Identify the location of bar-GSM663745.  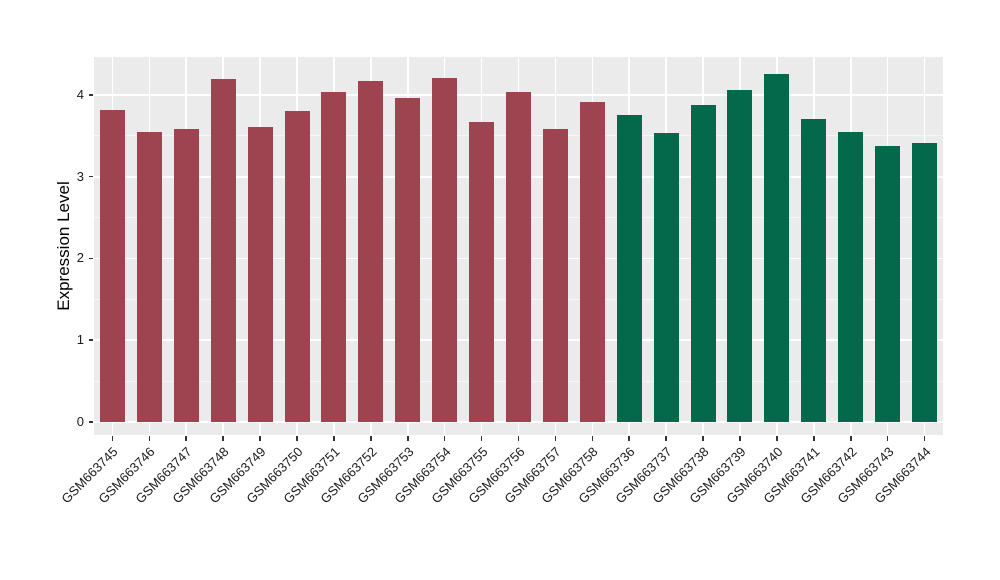
(112, 265).